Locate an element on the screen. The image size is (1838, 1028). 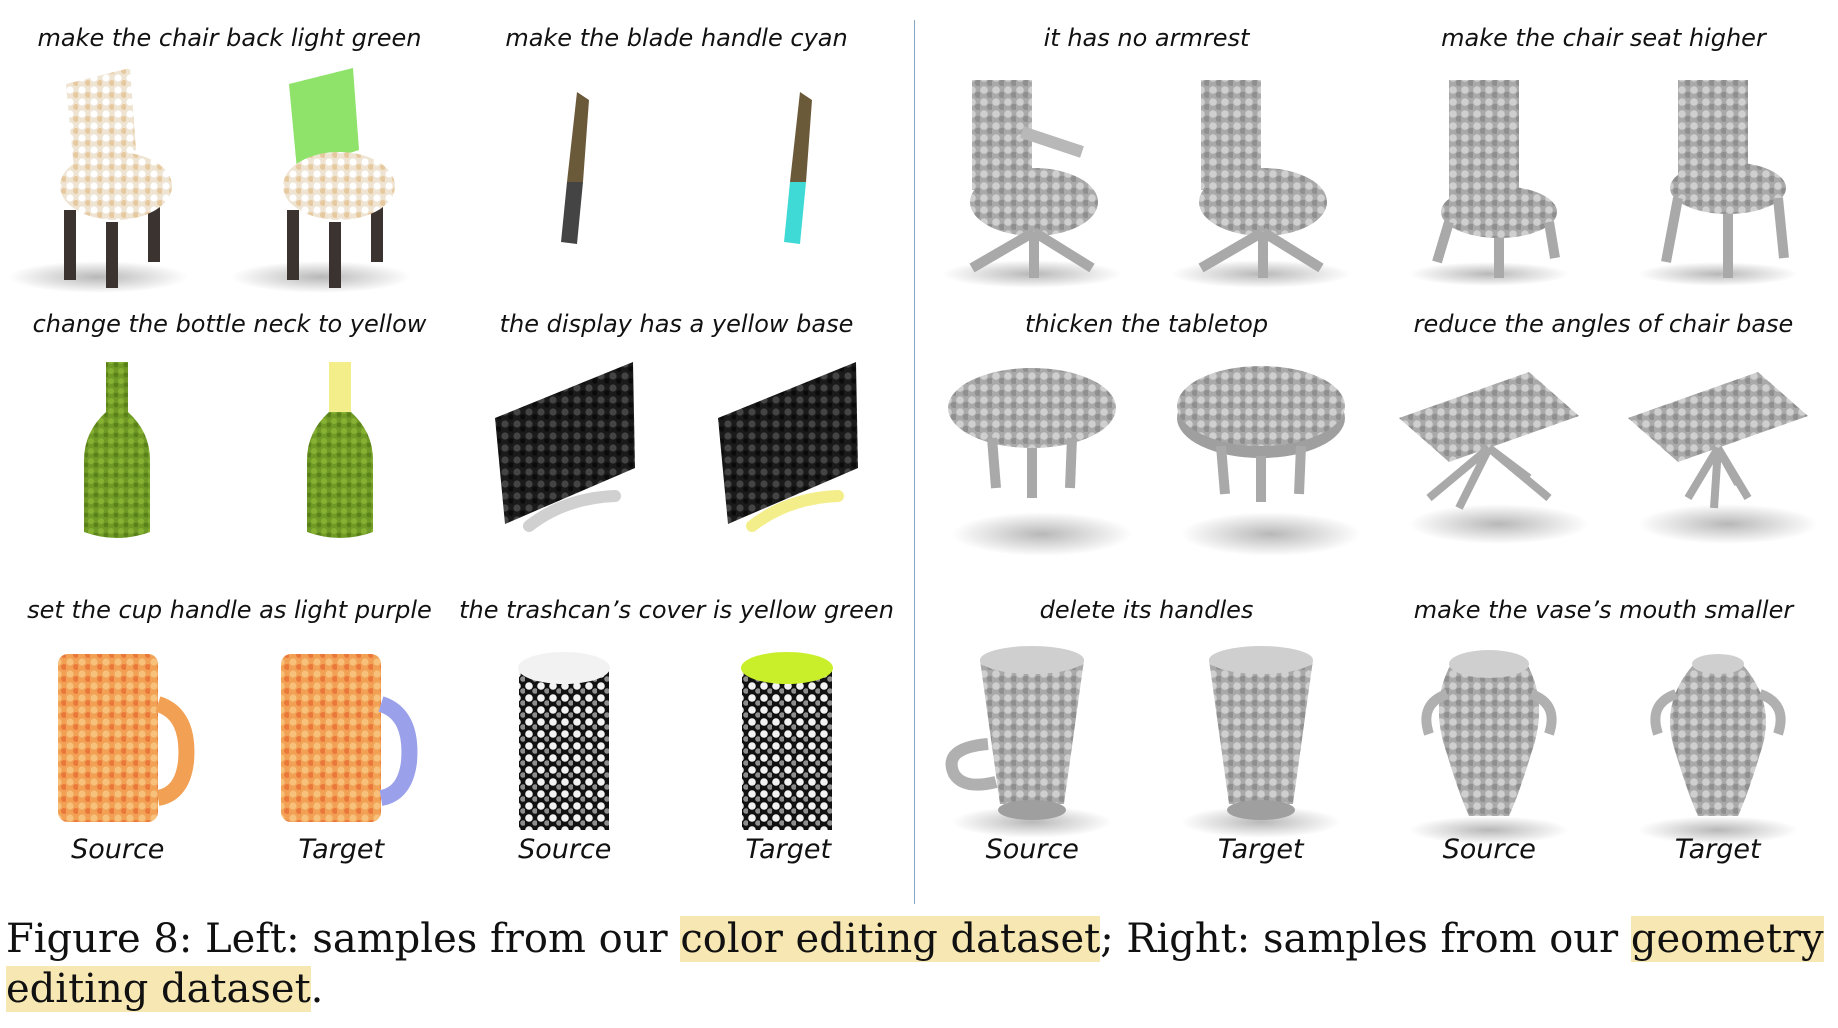
edit-prompt: make the blade handle cyan is located at coordinates (676, 38).